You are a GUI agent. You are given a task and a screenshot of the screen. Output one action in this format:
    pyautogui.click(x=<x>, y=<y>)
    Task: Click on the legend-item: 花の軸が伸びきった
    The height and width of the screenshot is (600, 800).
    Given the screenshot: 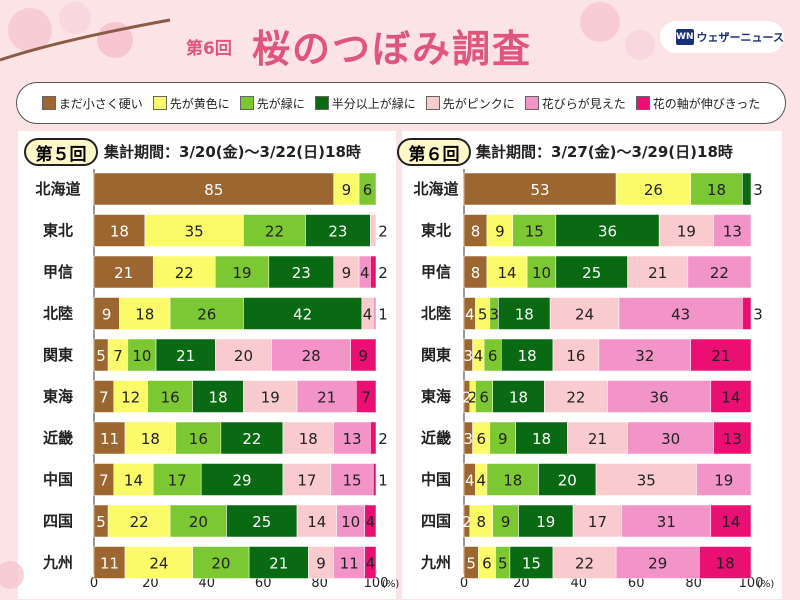 What is the action you would take?
    pyautogui.click(x=697, y=103)
    